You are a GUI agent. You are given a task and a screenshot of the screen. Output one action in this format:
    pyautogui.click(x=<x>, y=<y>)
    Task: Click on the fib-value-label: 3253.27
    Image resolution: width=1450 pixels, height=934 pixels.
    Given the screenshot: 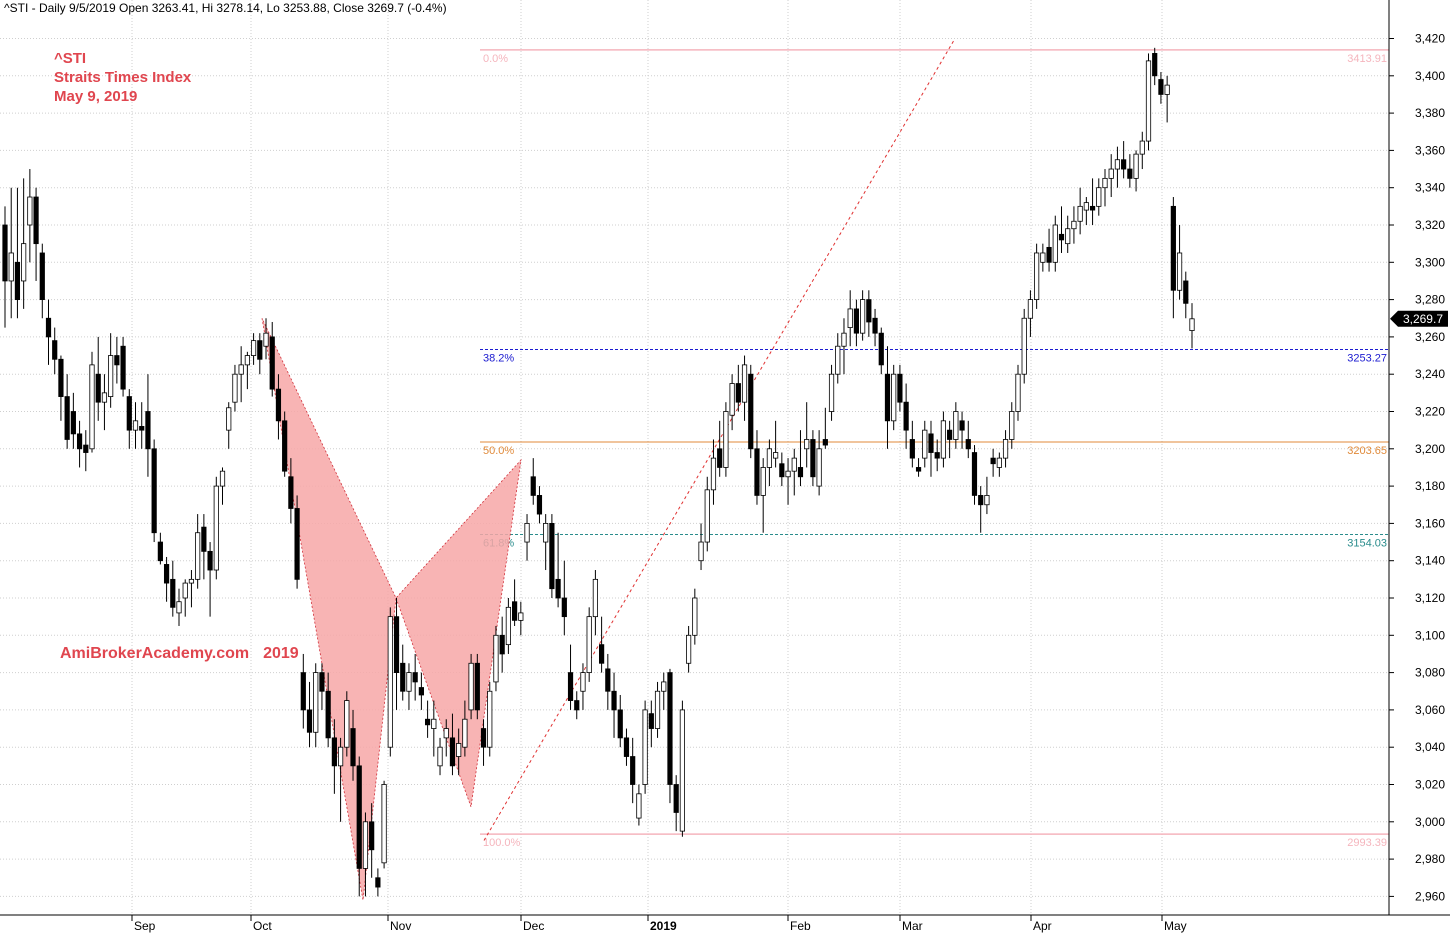 What is the action you would take?
    pyautogui.click(x=1367, y=358)
    